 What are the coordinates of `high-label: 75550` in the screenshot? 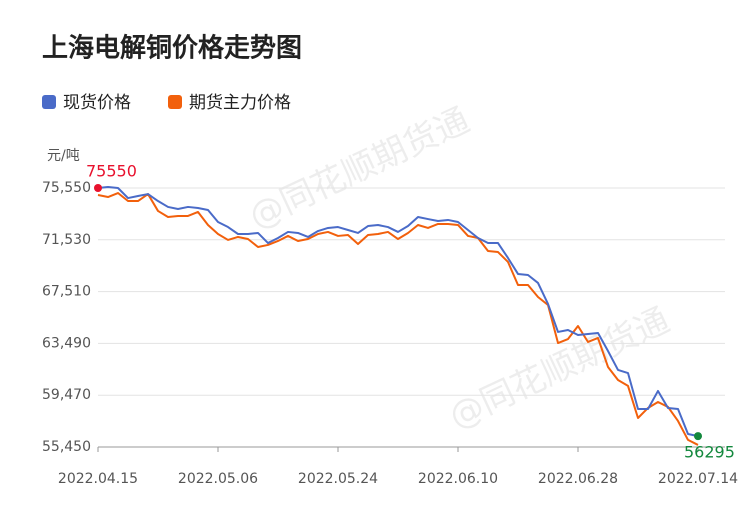 It's located at (111, 171).